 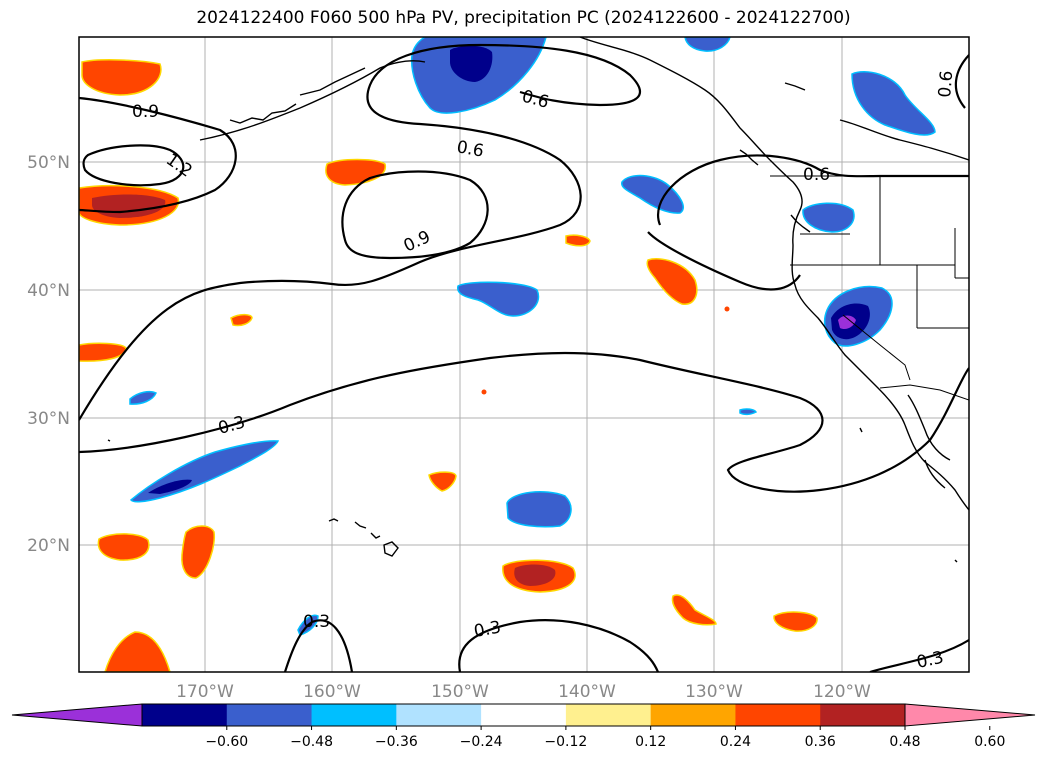 What do you see at coordinates (989, 742) in the screenshot?
I see `colorbar-tick-label: 0.60` at bounding box center [989, 742].